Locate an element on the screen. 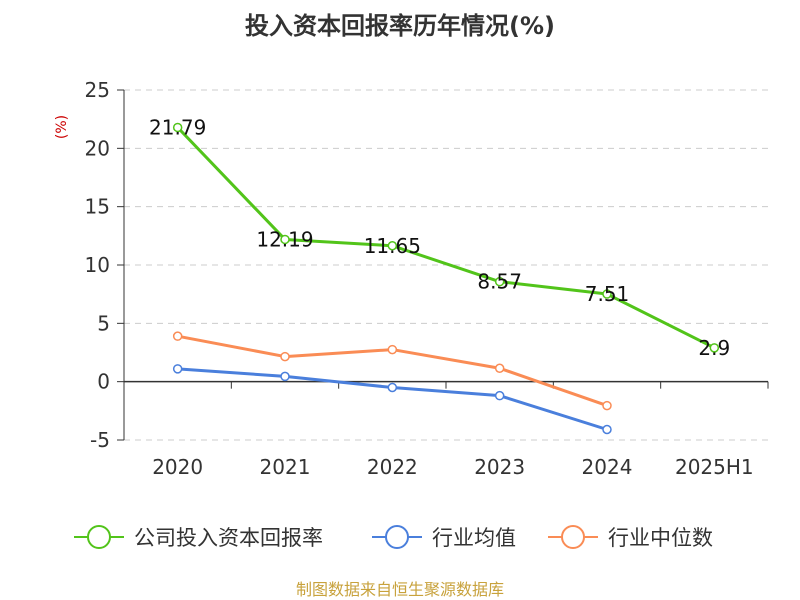 This screenshot has width=800, height=600. legend-label: 行业均值 is located at coordinates (474, 538).